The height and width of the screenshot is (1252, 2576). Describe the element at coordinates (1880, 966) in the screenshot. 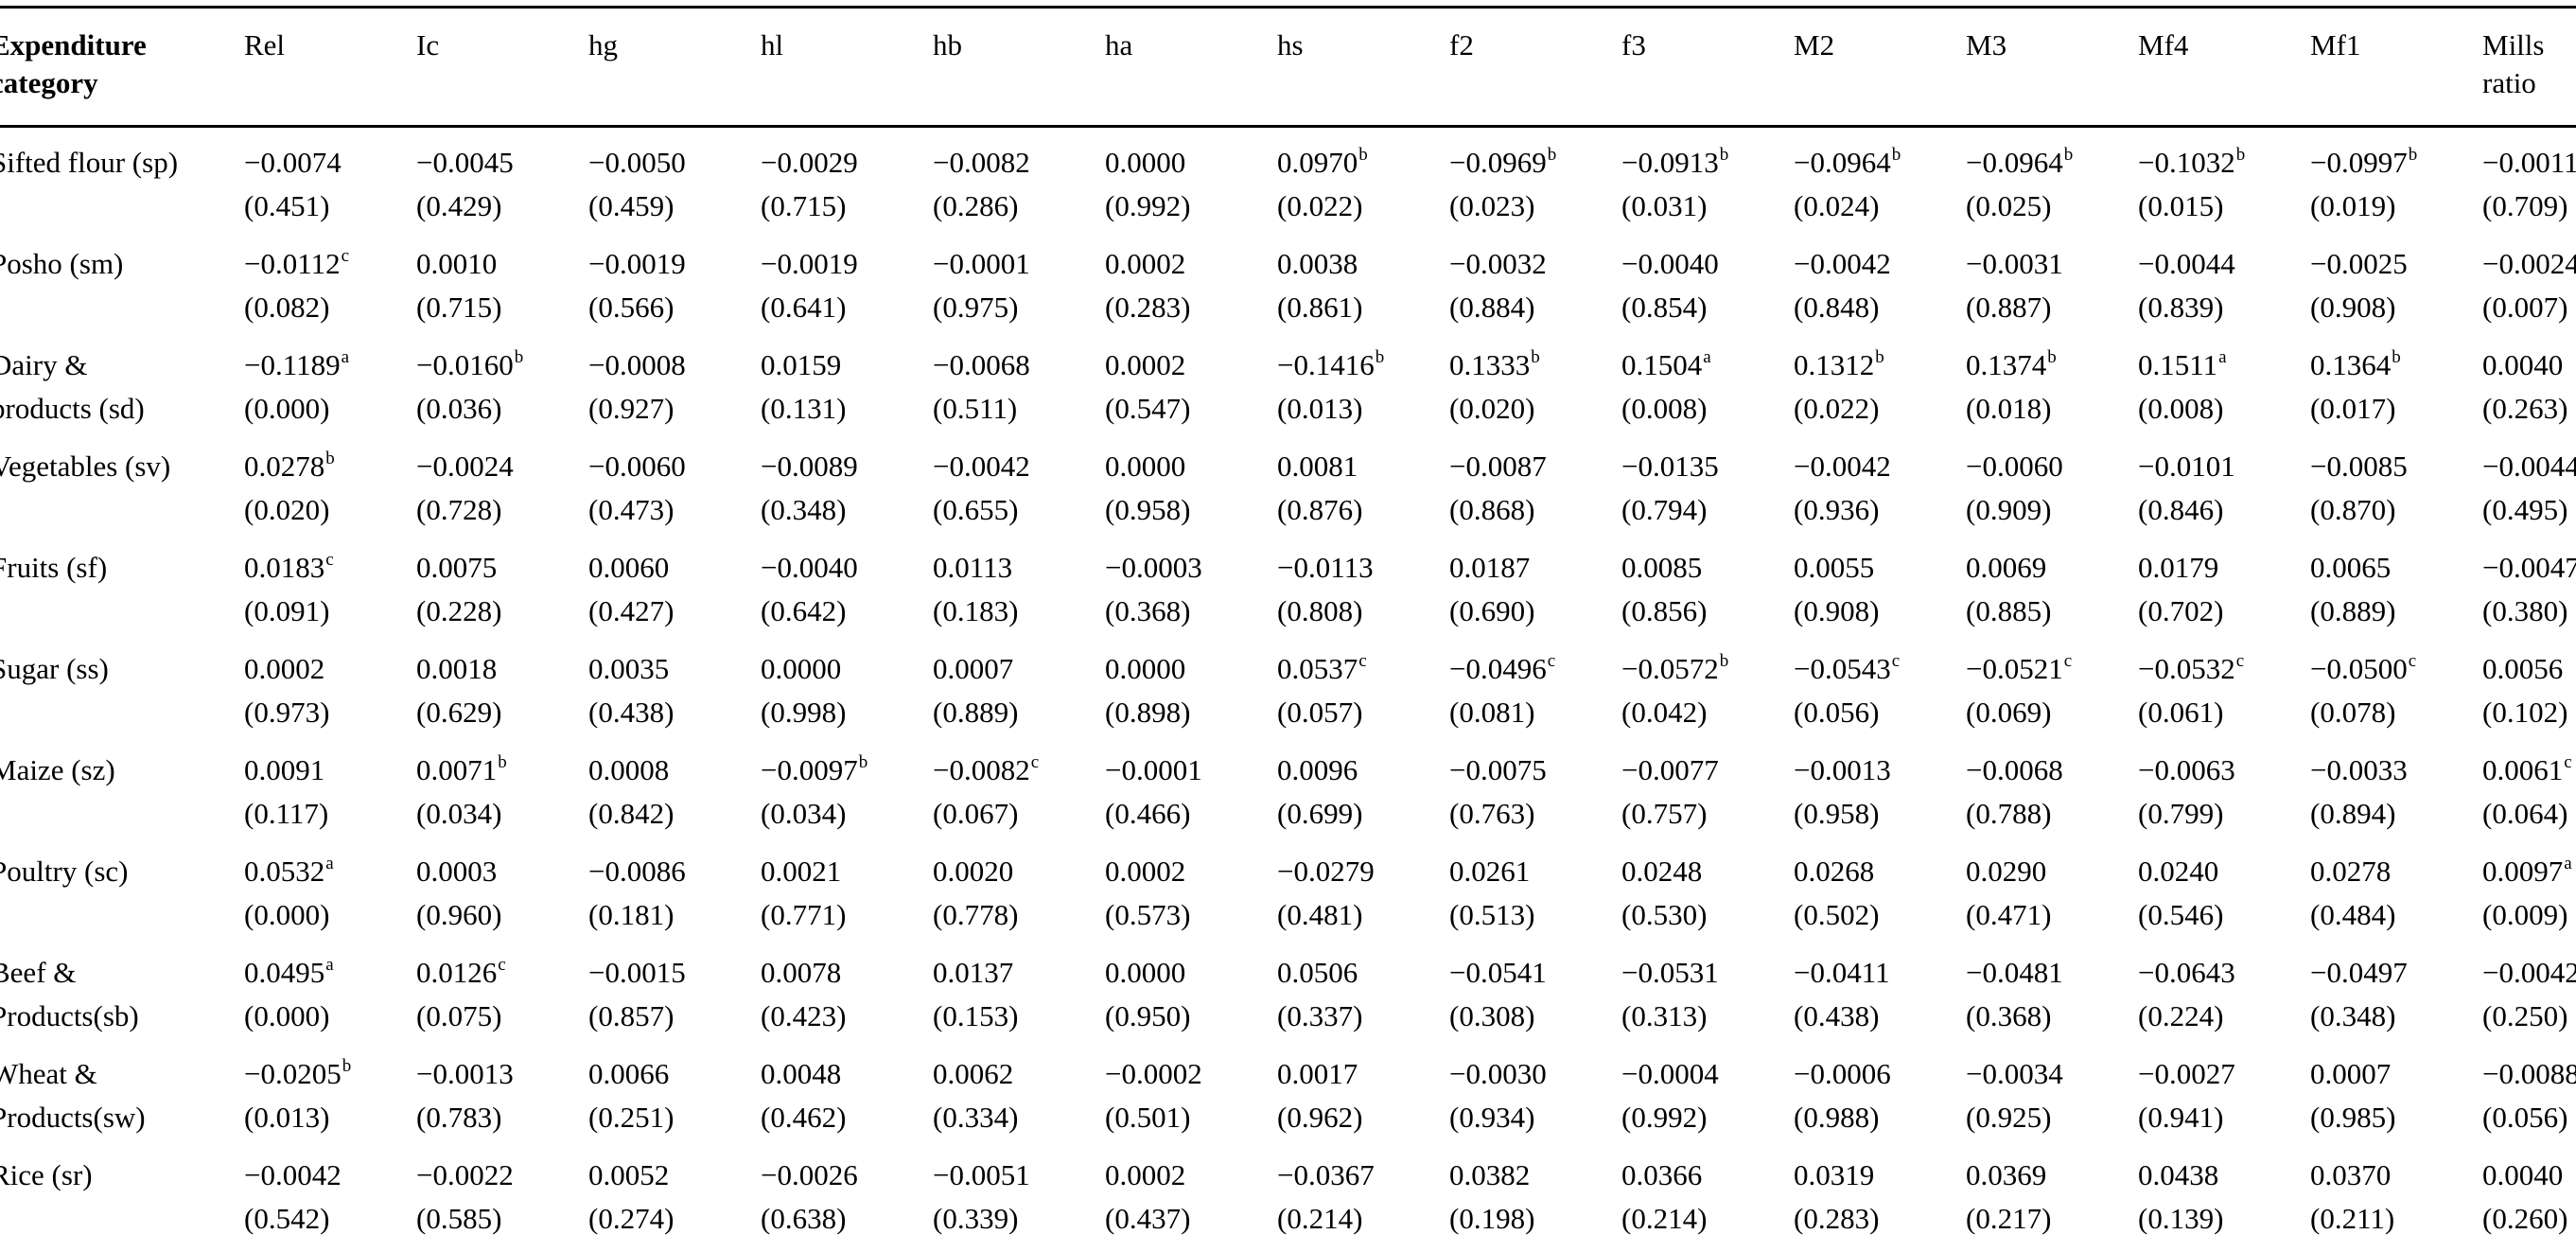

I see `coefficient-cell: −0.0411` at that location.